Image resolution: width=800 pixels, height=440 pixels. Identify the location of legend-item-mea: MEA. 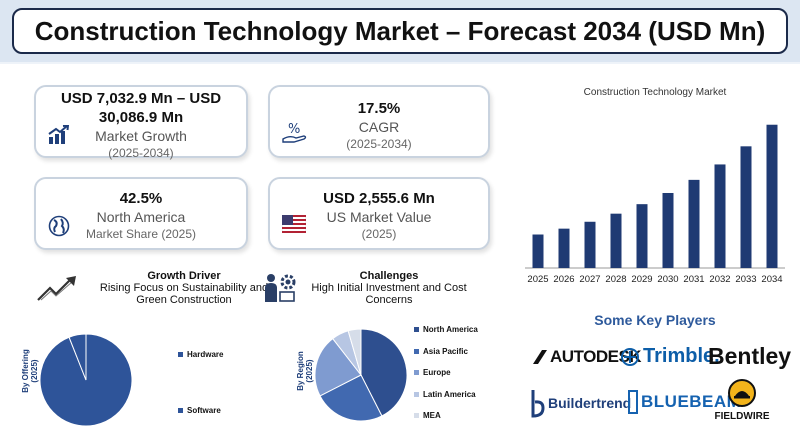
(427, 415).